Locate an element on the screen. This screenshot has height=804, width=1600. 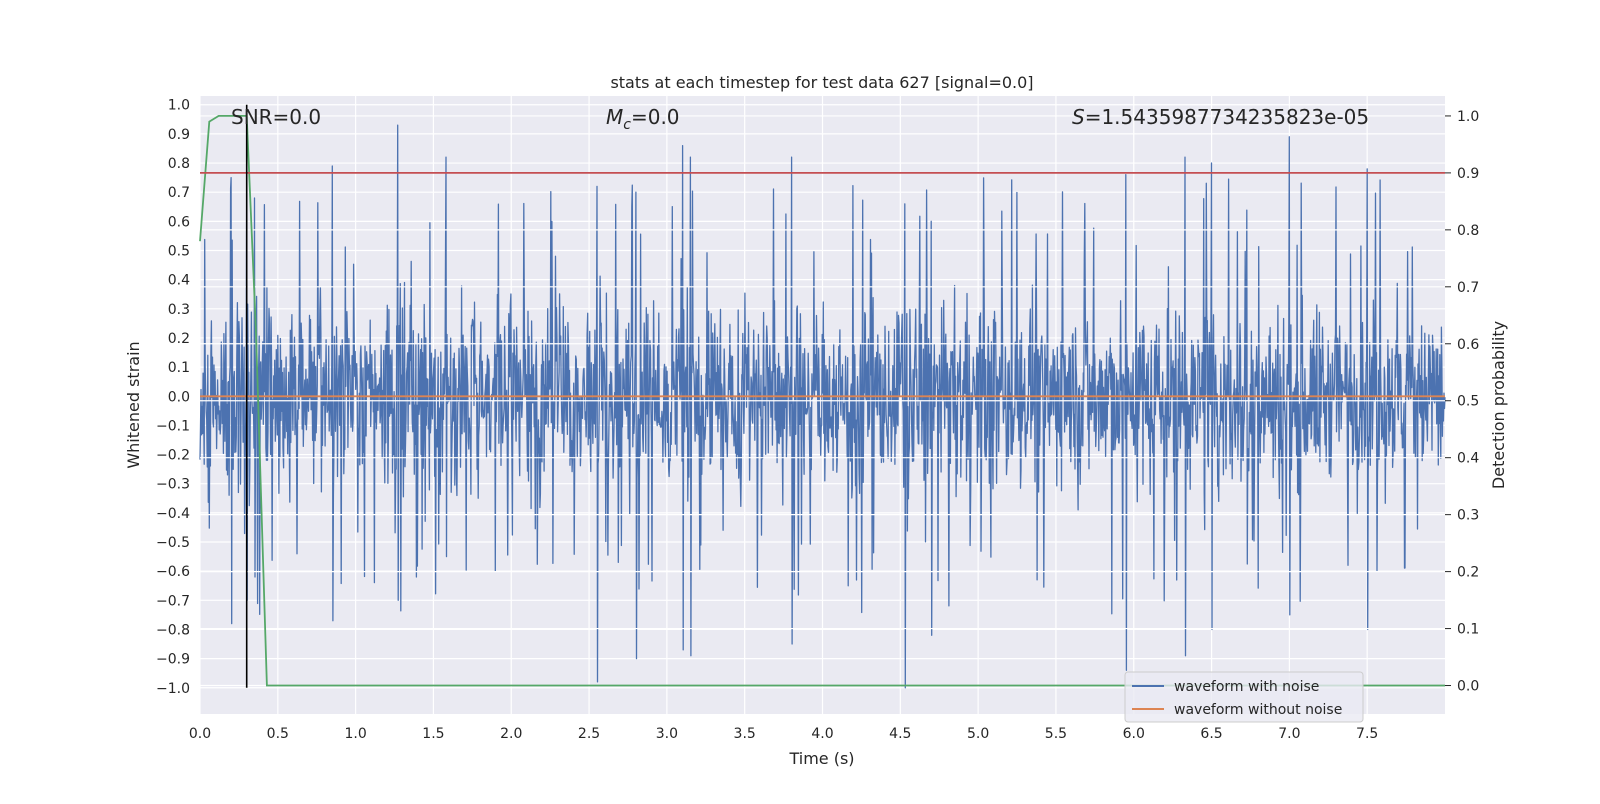
y-tick-label-left: −0.8 is located at coordinates (173, 630).